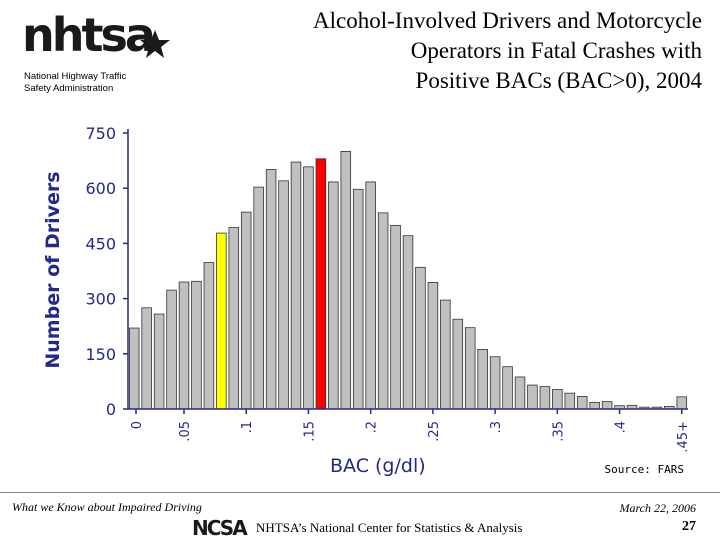  I want to click on y-tick-label: 150, so click(100, 354).